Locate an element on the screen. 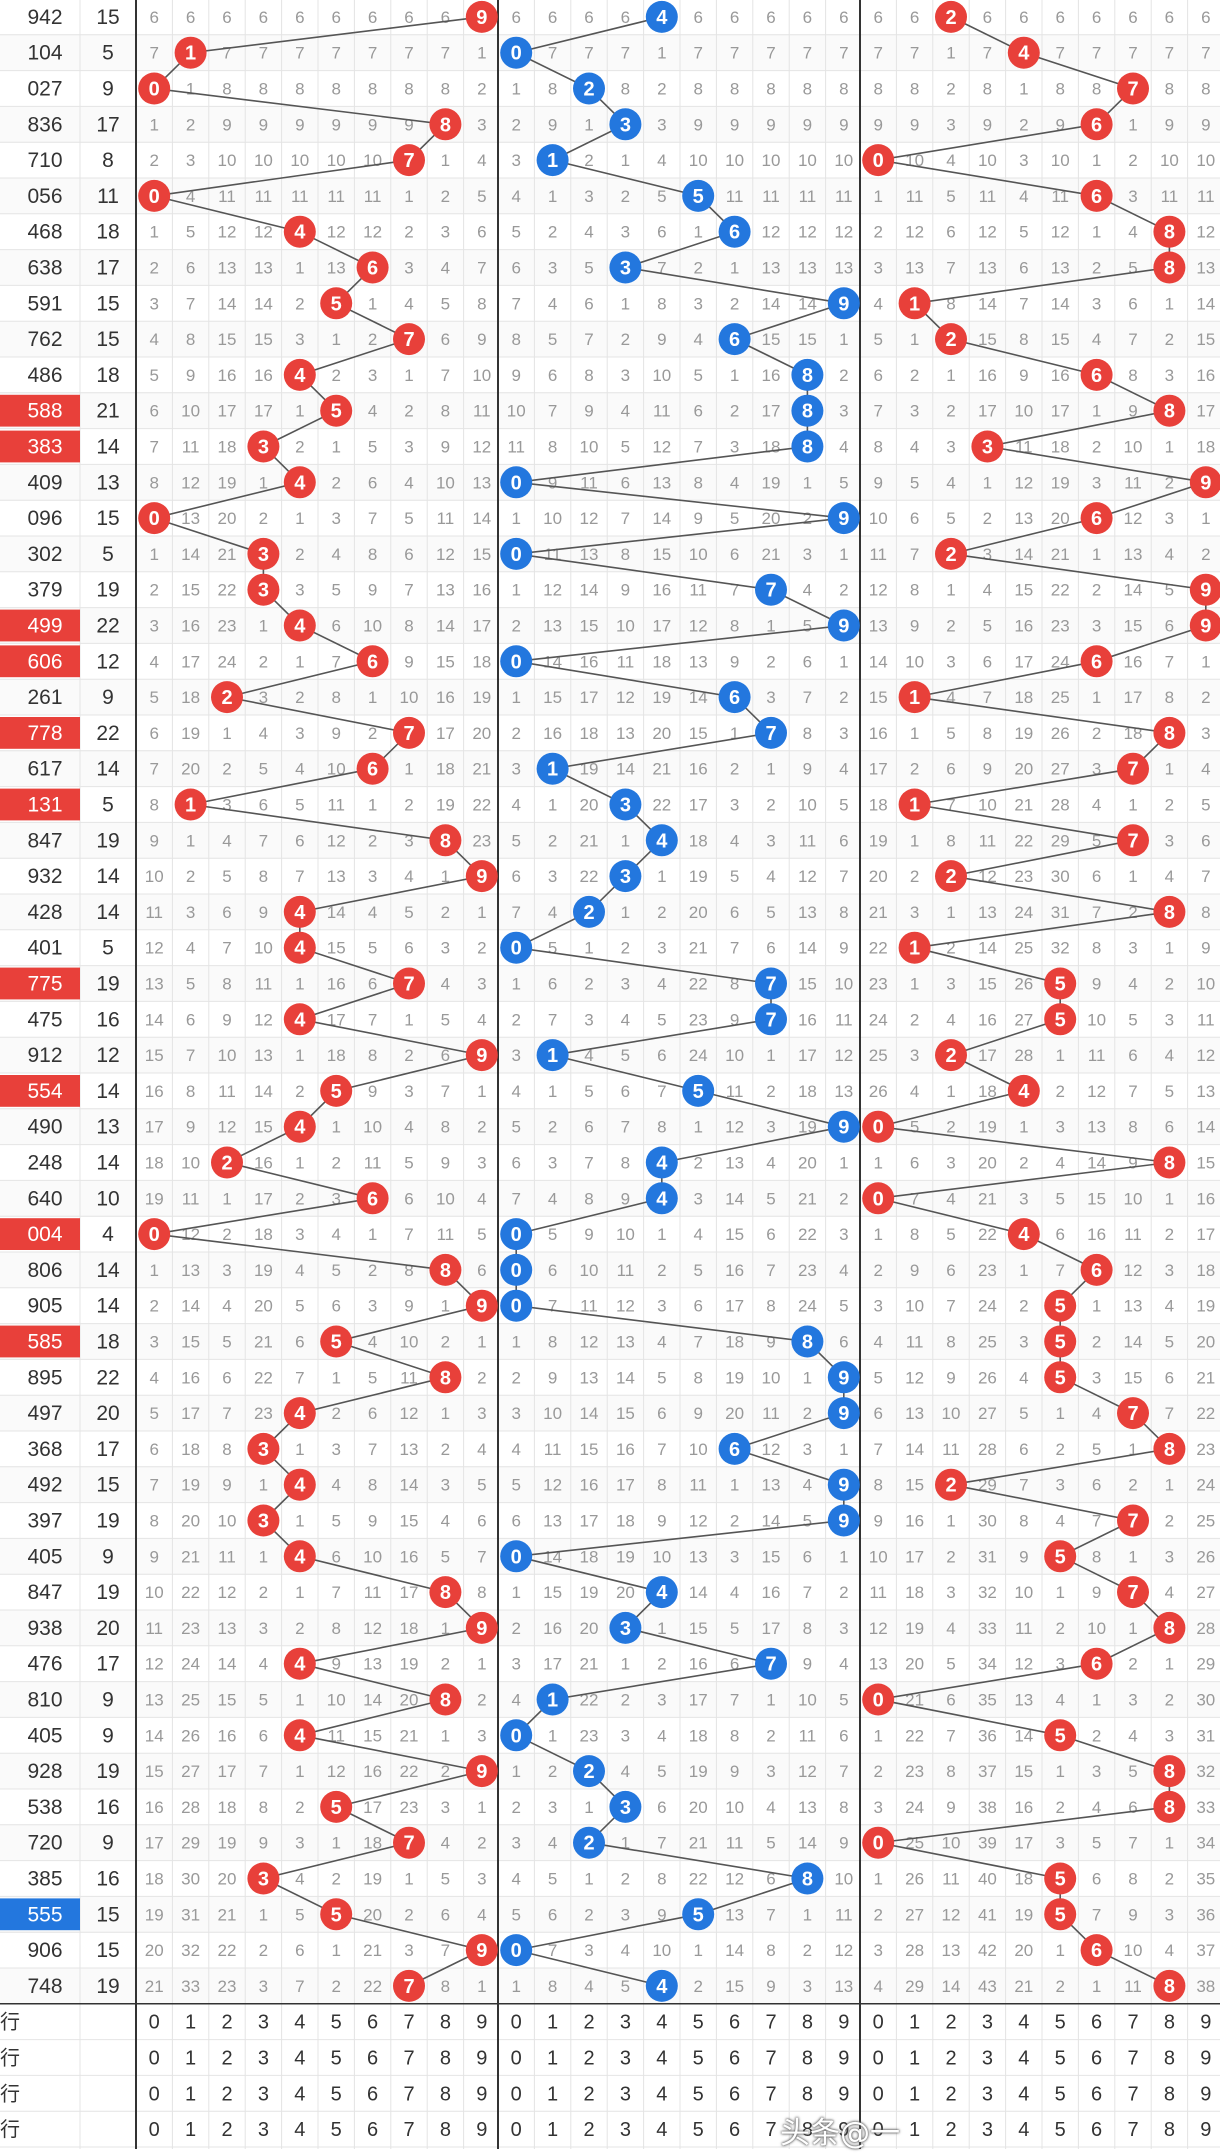  winning-digit: 4 is located at coordinates (662, 18).